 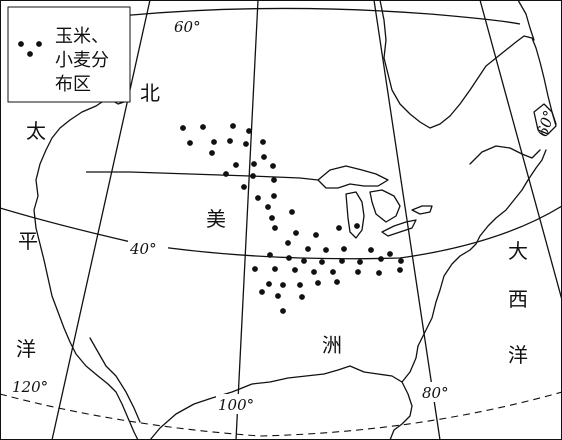 I want to click on latitude-60-label: 60°, so click(x=187, y=27).